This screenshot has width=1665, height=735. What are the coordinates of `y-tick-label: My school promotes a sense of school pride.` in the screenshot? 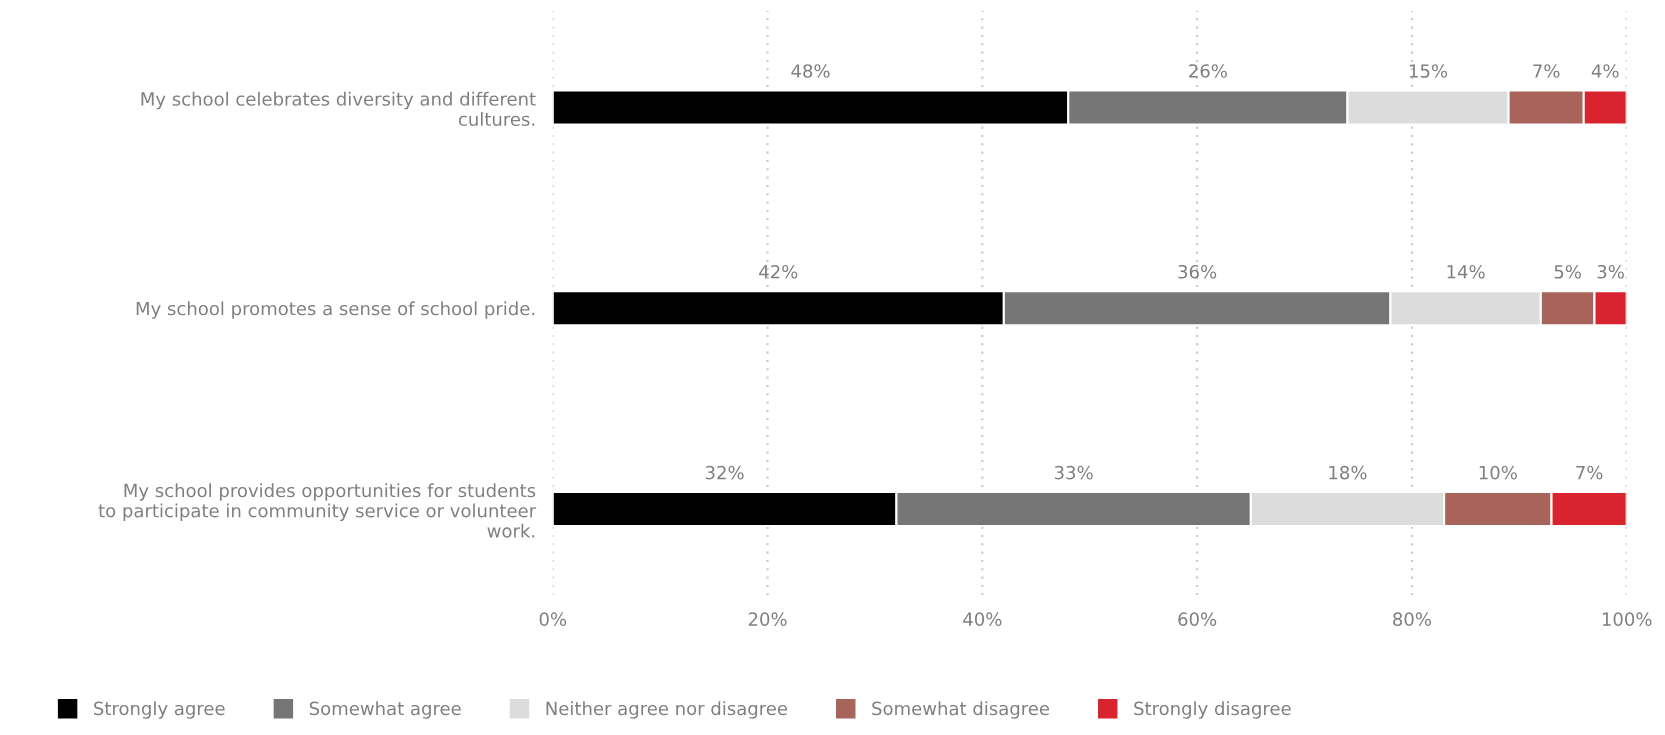 It's located at (335, 310).